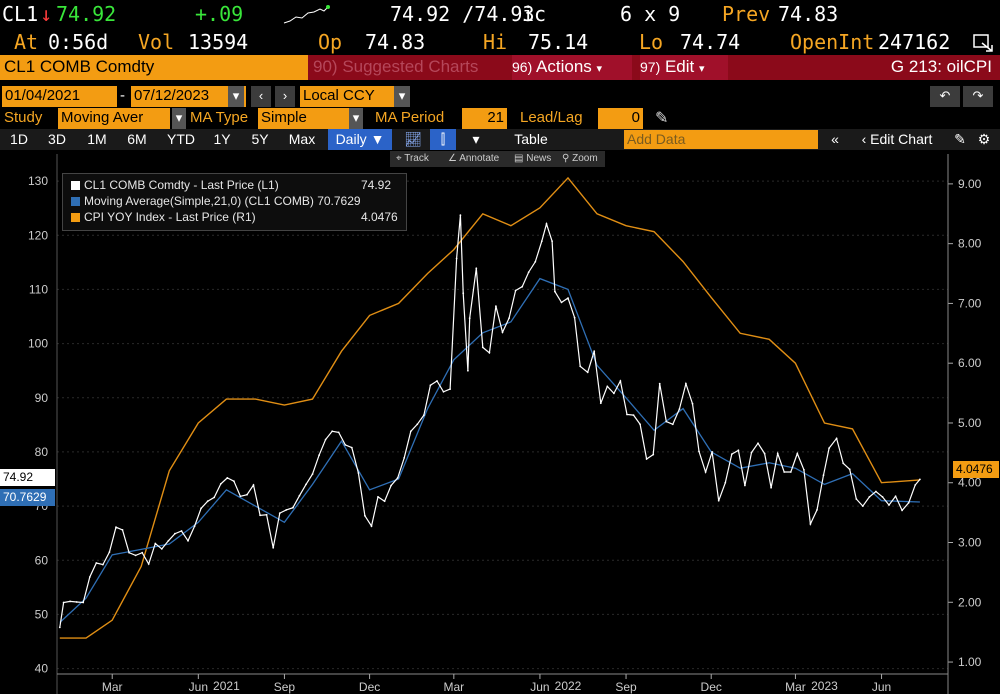  I want to click on x-tick-label: Mar, so click(112, 687).